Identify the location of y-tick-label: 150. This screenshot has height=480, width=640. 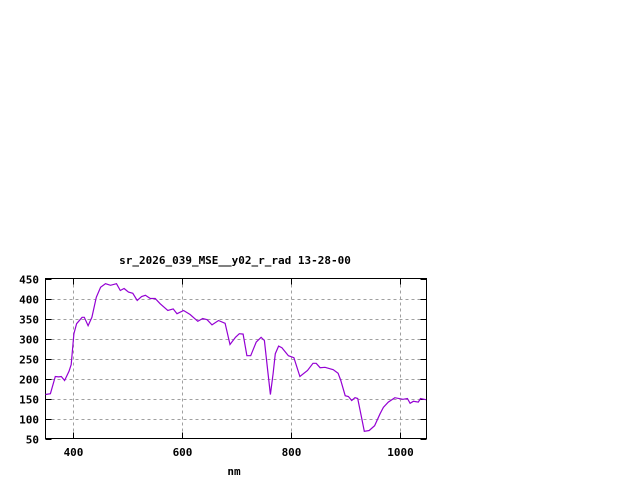
(29, 400).